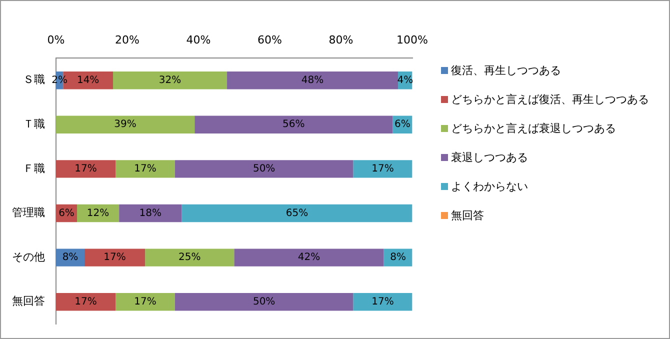 The image size is (670, 339). What do you see at coordinates (34, 124) in the screenshot?
I see `y-tick-label: Ｔ職` at bounding box center [34, 124].